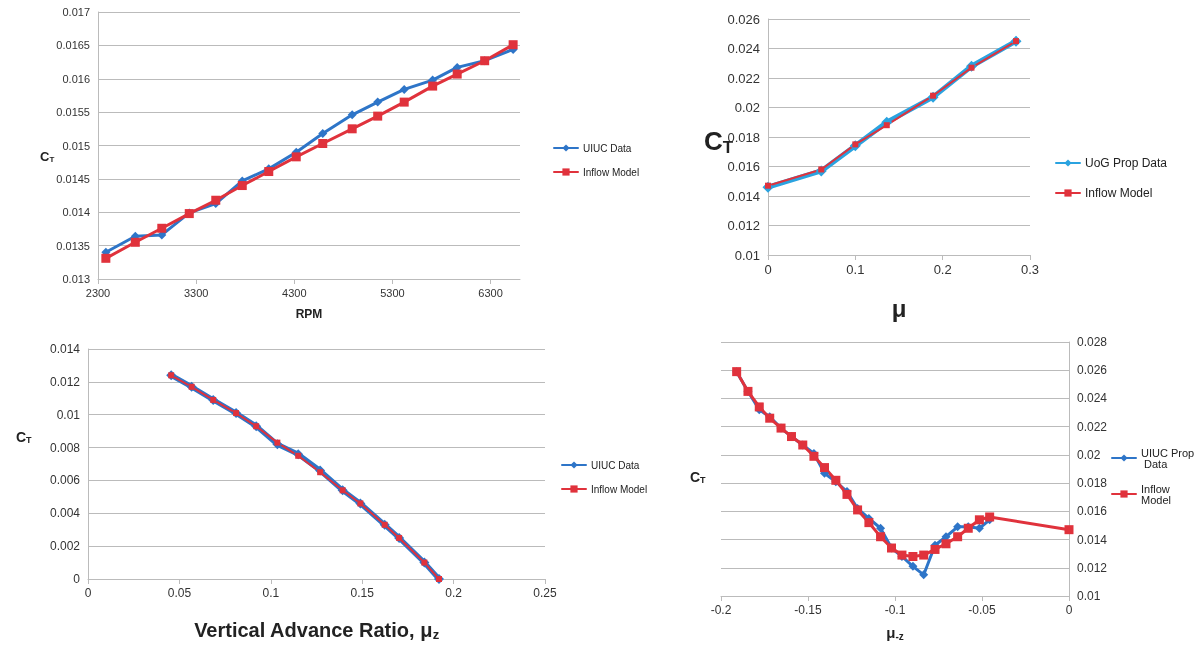 The height and width of the screenshot is (646, 1199). Describe the element at coordinates (490, 292) in the screenshot. I see `x-tick-label: 6300` at that location.